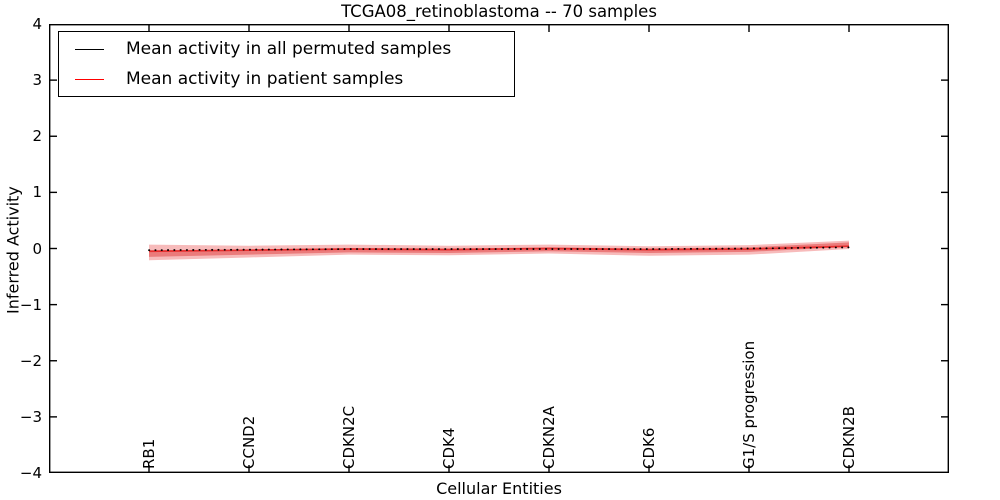  I want to click on y-tick-label: 0, so click(37, 248).